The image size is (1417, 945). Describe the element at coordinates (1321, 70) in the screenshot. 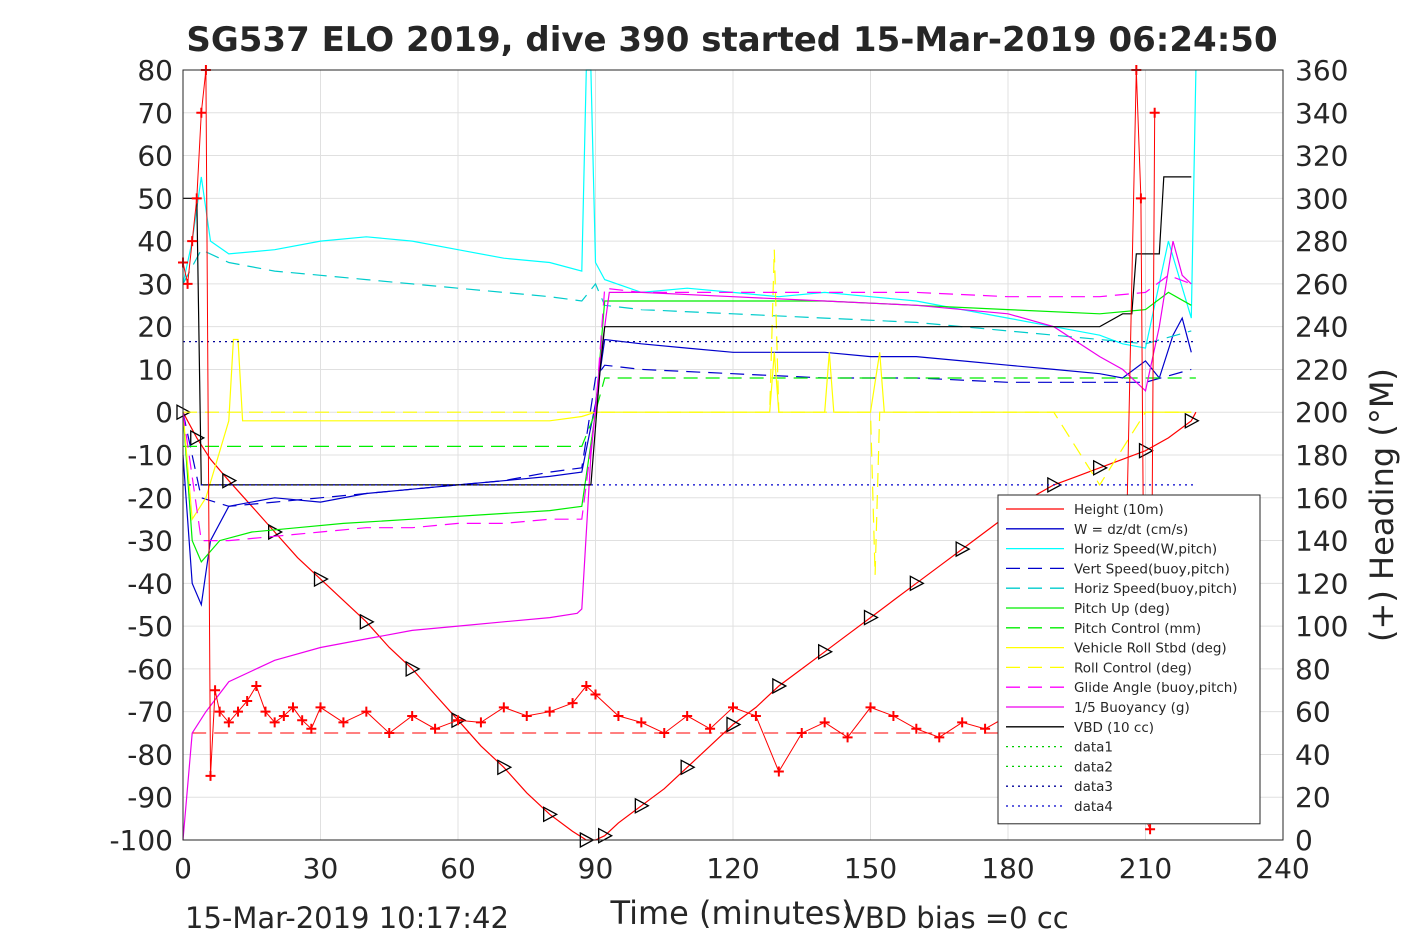

I see `y2-tick-label: 360` at that location.